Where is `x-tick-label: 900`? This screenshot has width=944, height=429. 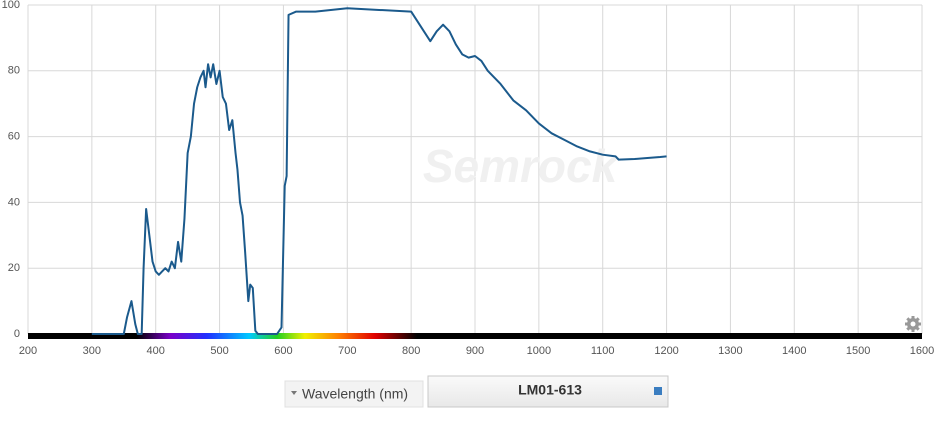
x-tick-label: 900 is located at coordinates (475, 351).